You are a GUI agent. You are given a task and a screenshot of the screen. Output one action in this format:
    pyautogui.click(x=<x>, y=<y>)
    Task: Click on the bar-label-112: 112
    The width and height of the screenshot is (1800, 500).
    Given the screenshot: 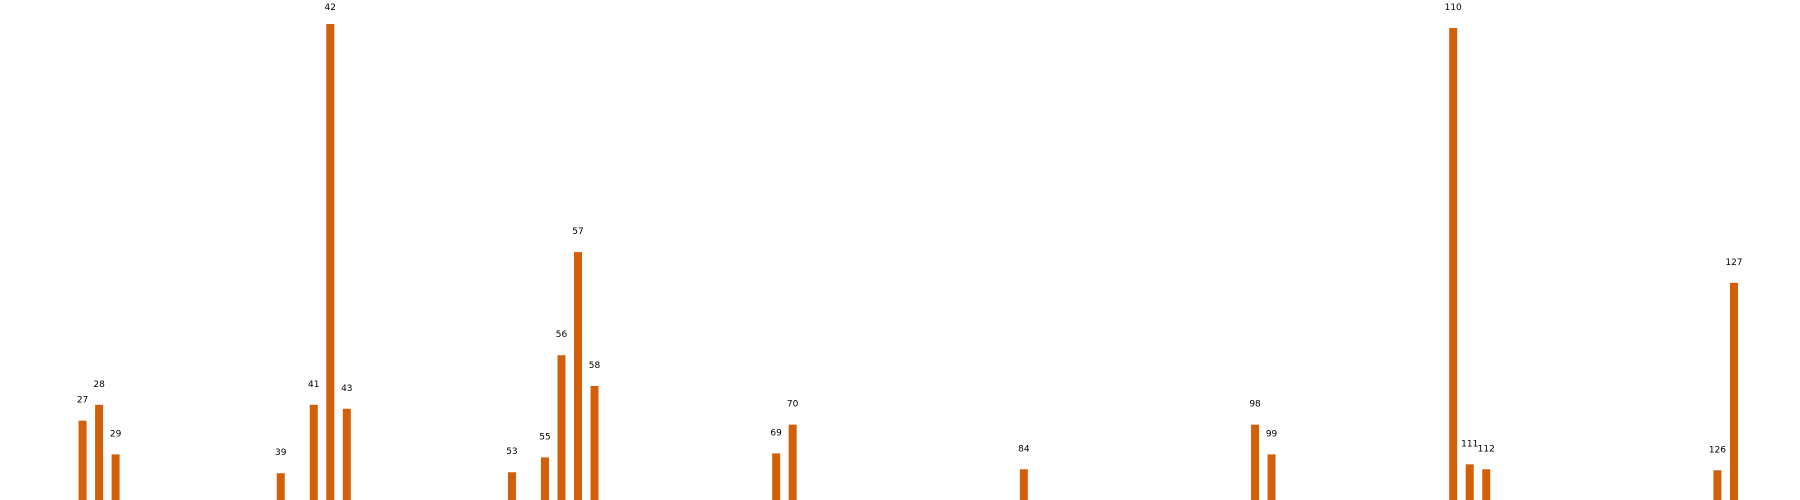 What is the action you would take?
    pyautogui.click(x=1486, y=449)
    